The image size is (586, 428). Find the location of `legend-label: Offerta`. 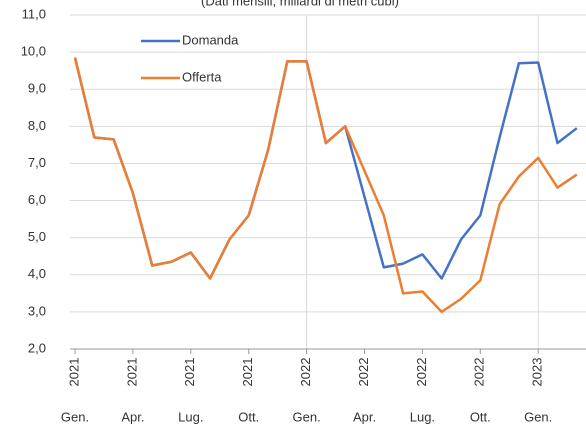

legend-label: Offerta is located at coordinates (202, 76).